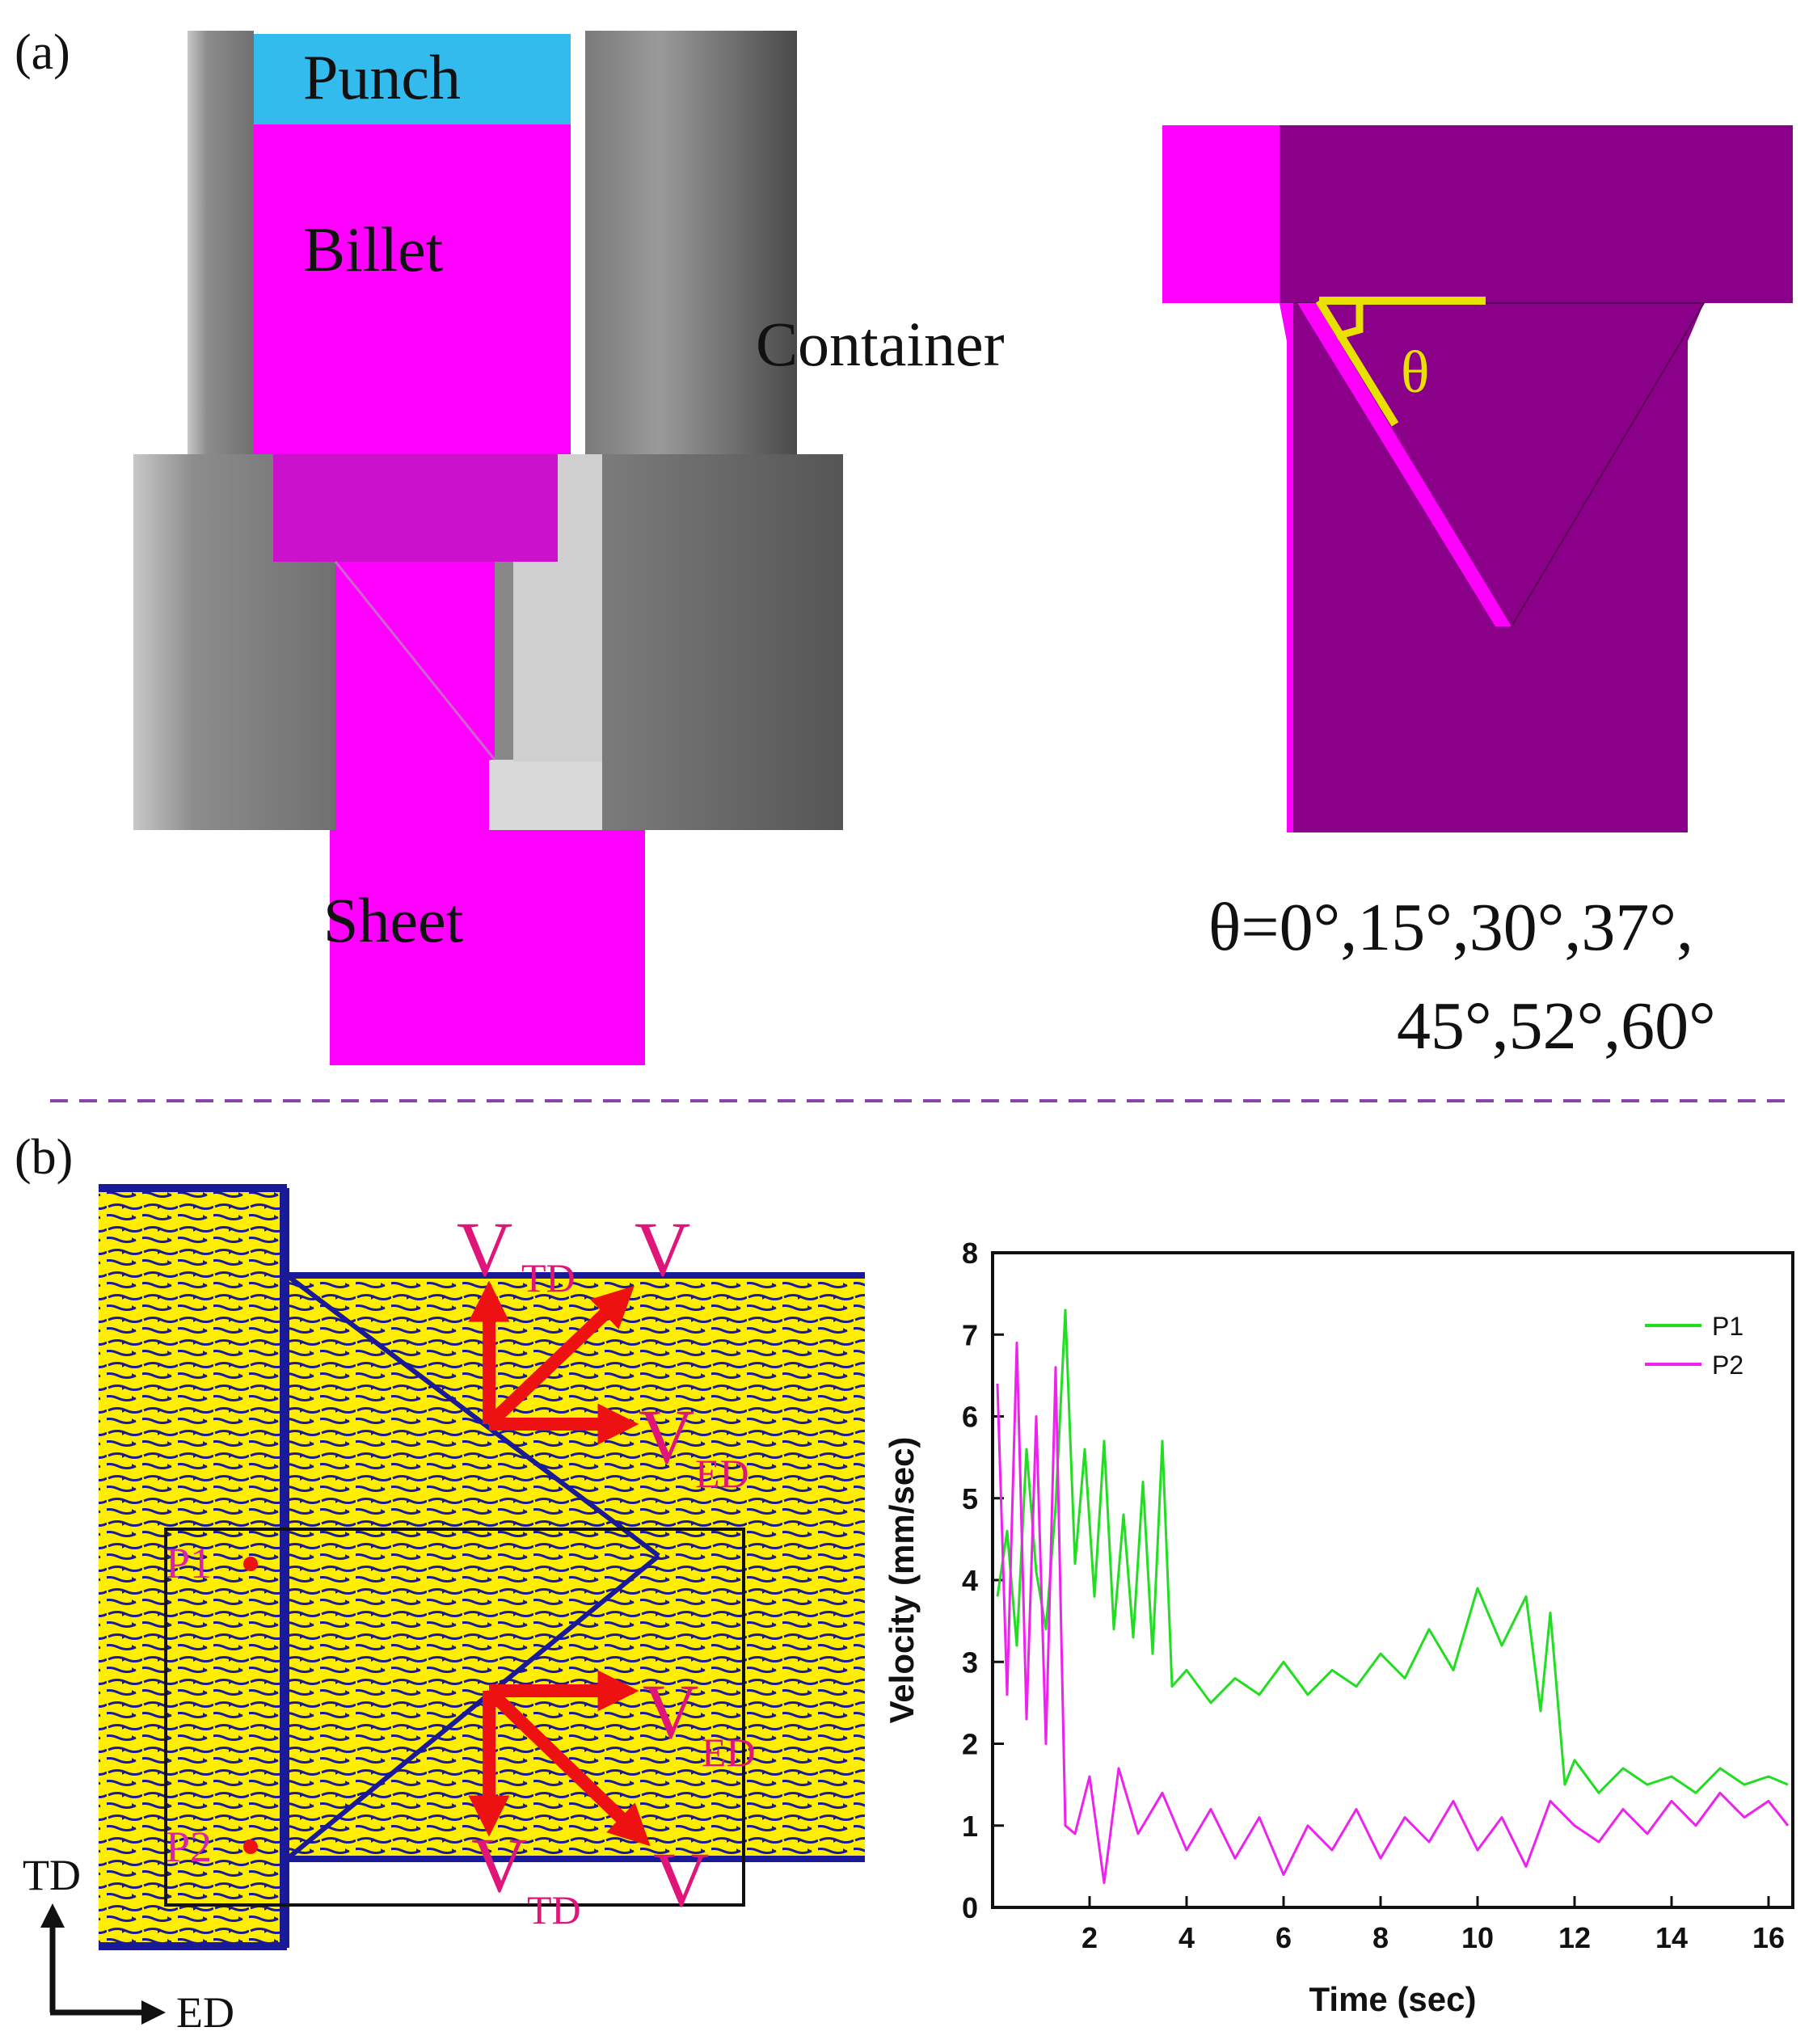 The image size is (1813, 2044). What do you see at coordinates (1451, 927) in the screenshot?
I see `angle-values-line1: θ=0°,15°,30°,37°,` at bounding box center [1451, 927].